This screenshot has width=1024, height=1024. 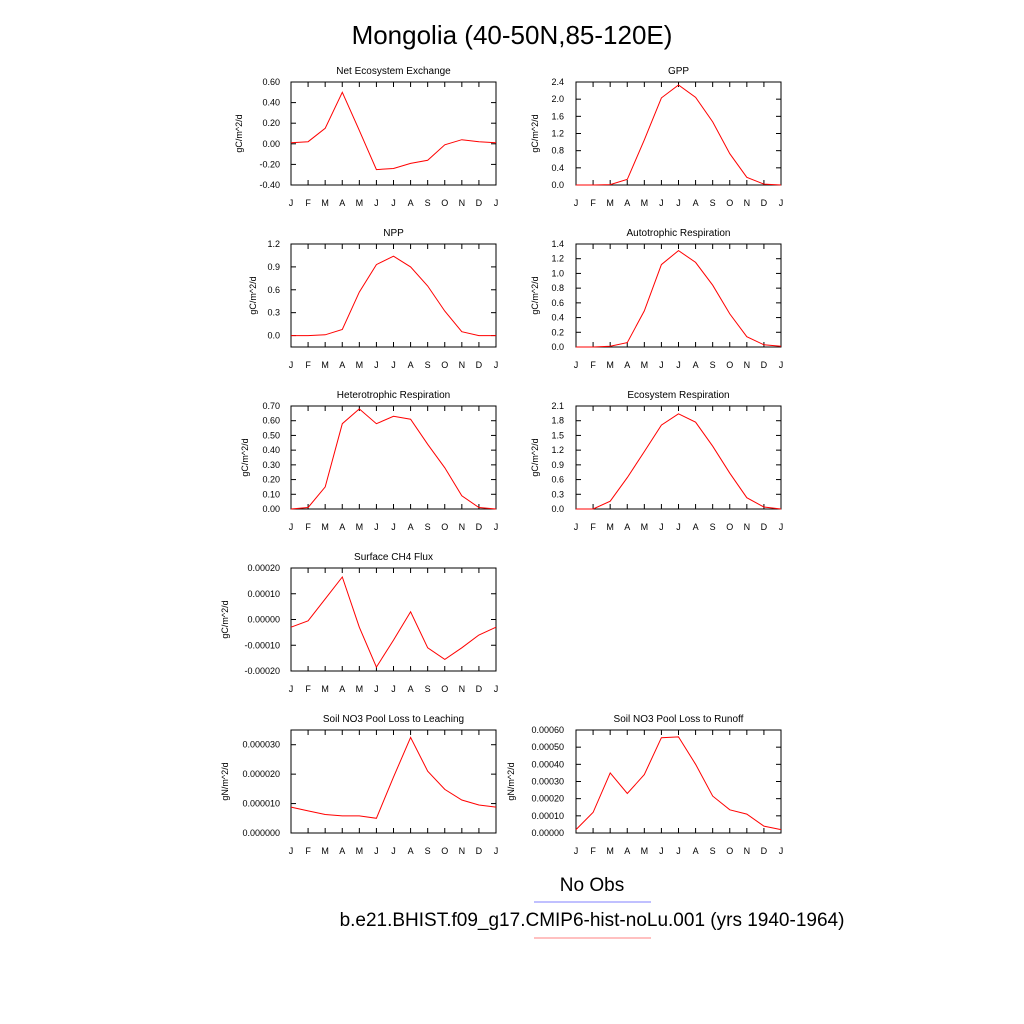 What do you see at coordinates (271, 465) in the screenshot?
I see `y-tick-label: 0.30` at bounding box center [271, 465].